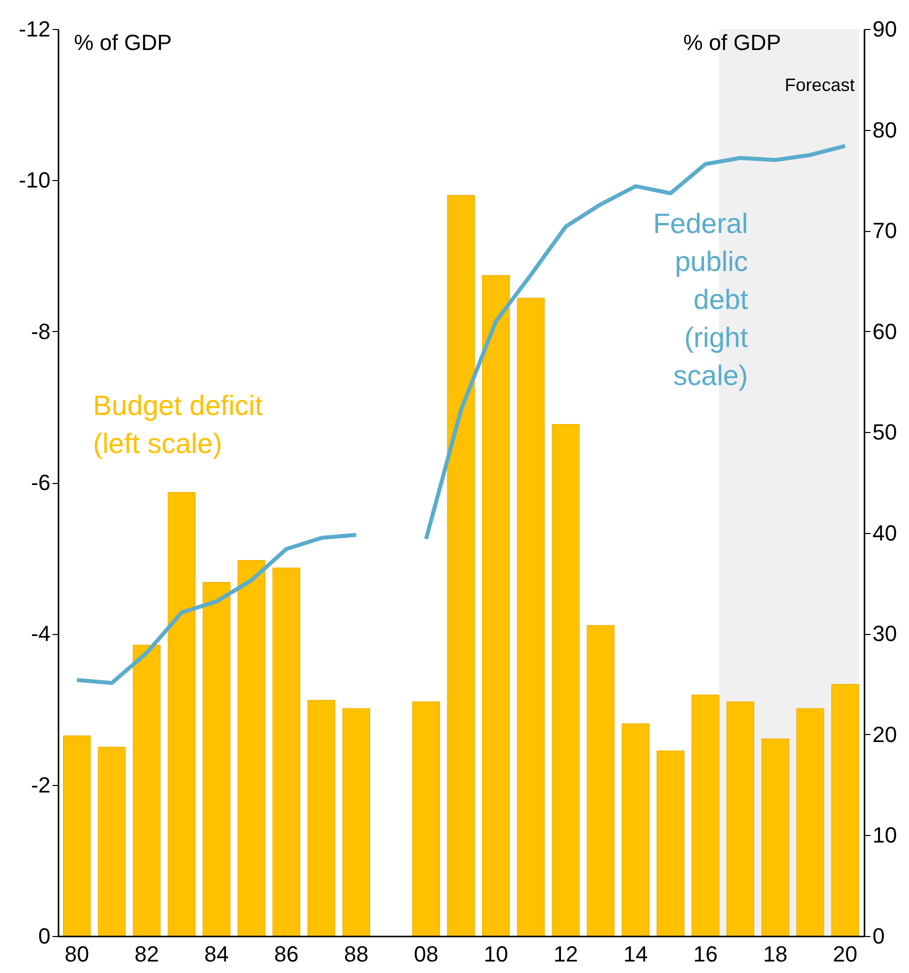 This screenshot has height=973, width=909. I want to click on y2-tick-label: 0, so click(878, 936).